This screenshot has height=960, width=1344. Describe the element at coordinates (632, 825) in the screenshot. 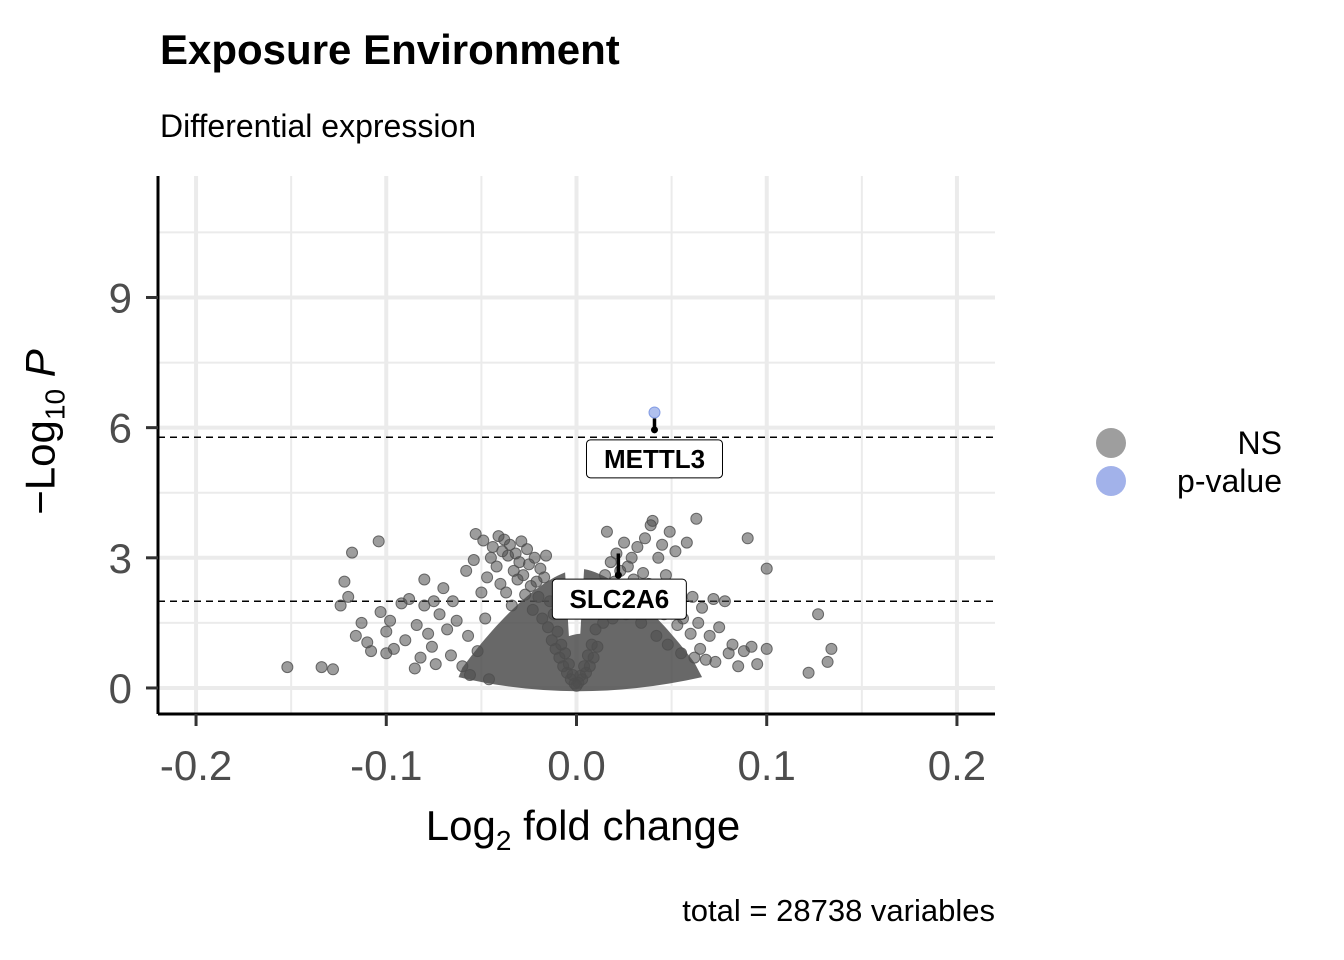

I see `x-axis-label-main: fold change` at that location.